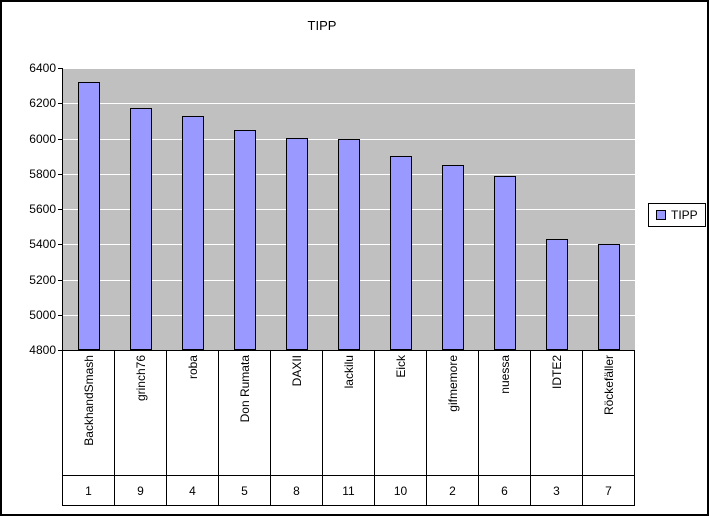  Describe the element at coordinates (401, 413) in the screenshot. I see `x-category-cell-Eick: Eick` at that location.